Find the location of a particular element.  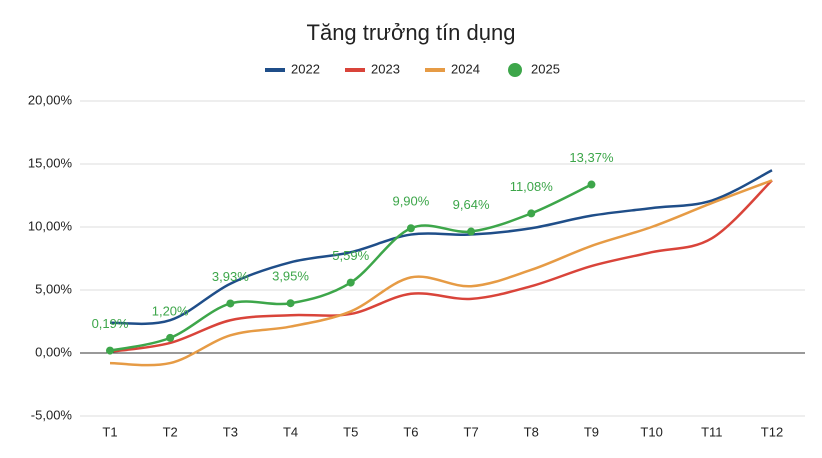

x-tick-label: T3 is located at coordinates (230, 431).